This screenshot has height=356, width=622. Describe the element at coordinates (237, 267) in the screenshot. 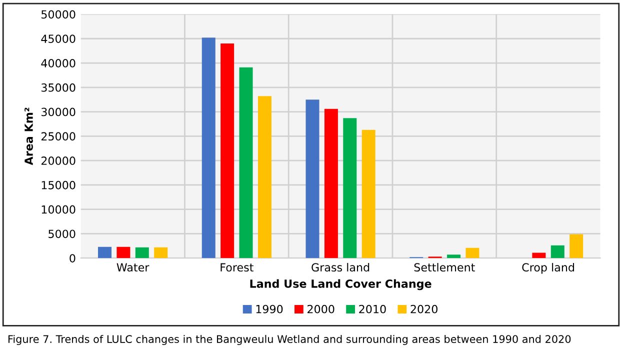

I see `x-tick-label: Forest` at that location.